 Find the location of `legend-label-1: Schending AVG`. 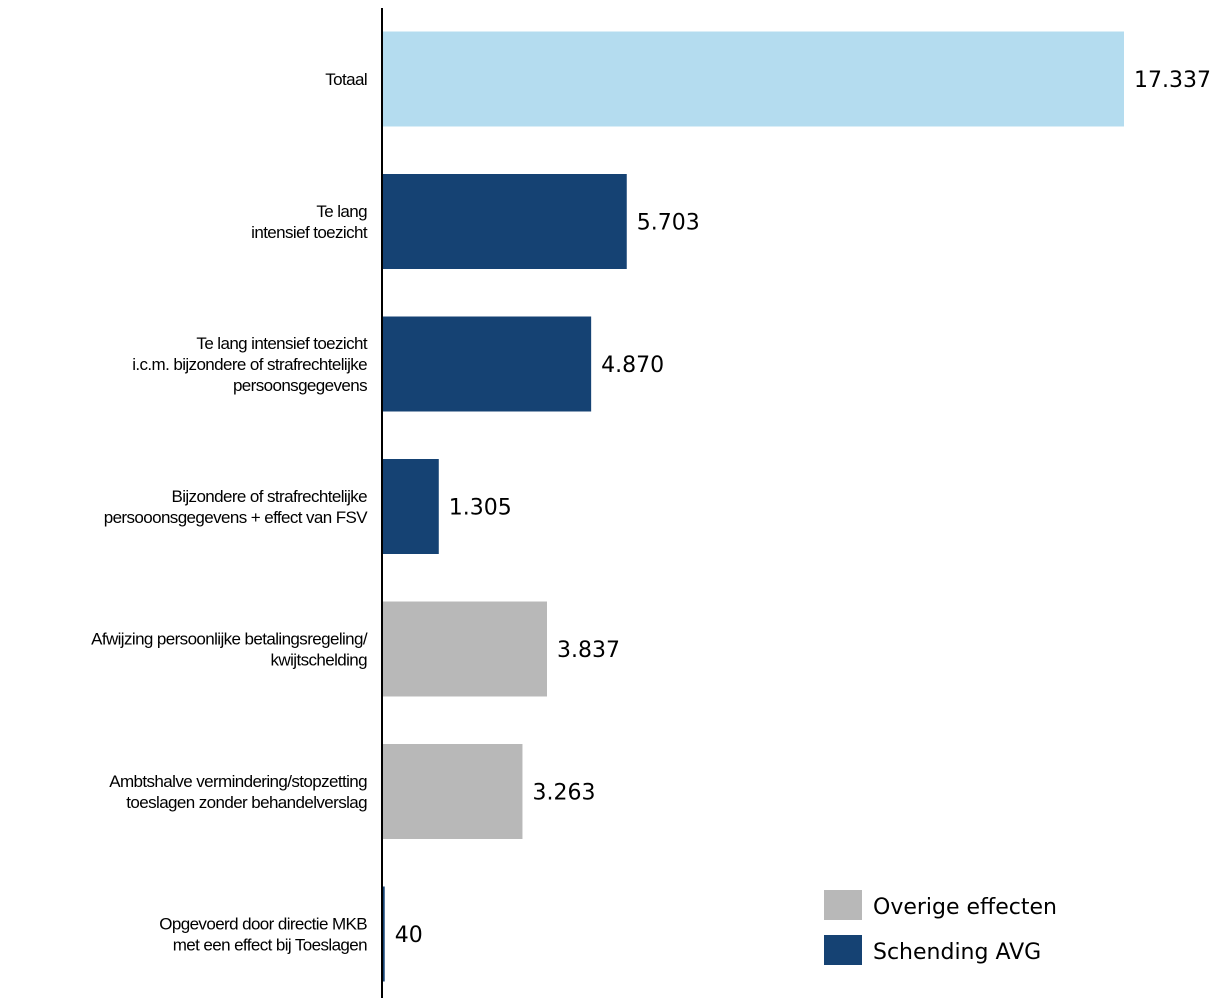

legend-label-1: Schending AVG is located at coordinates (957, 952).